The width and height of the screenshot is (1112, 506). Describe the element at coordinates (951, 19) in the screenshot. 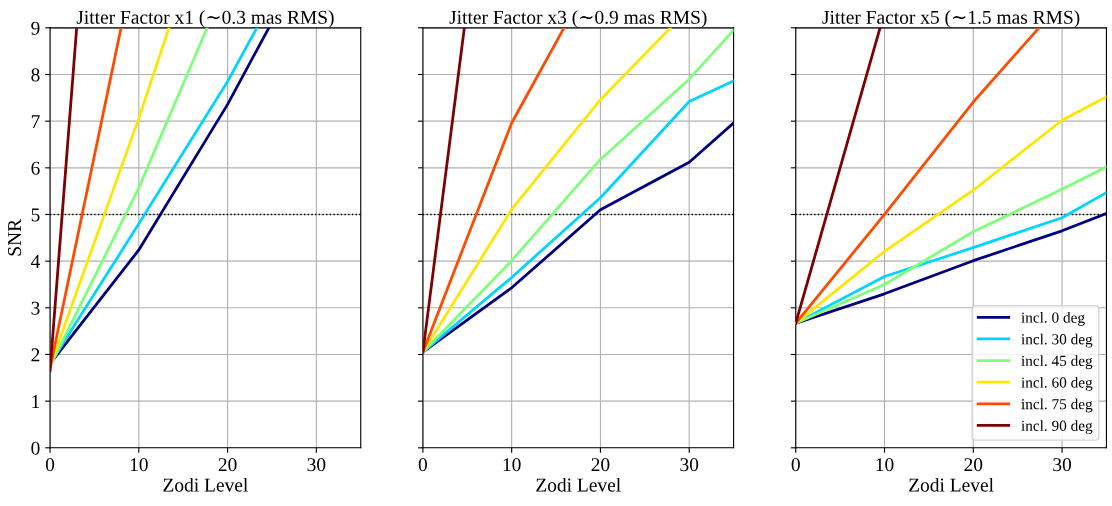

I see `chart-title: Jitter Factor x5 (∼1.5 mas RMS)` at that location.